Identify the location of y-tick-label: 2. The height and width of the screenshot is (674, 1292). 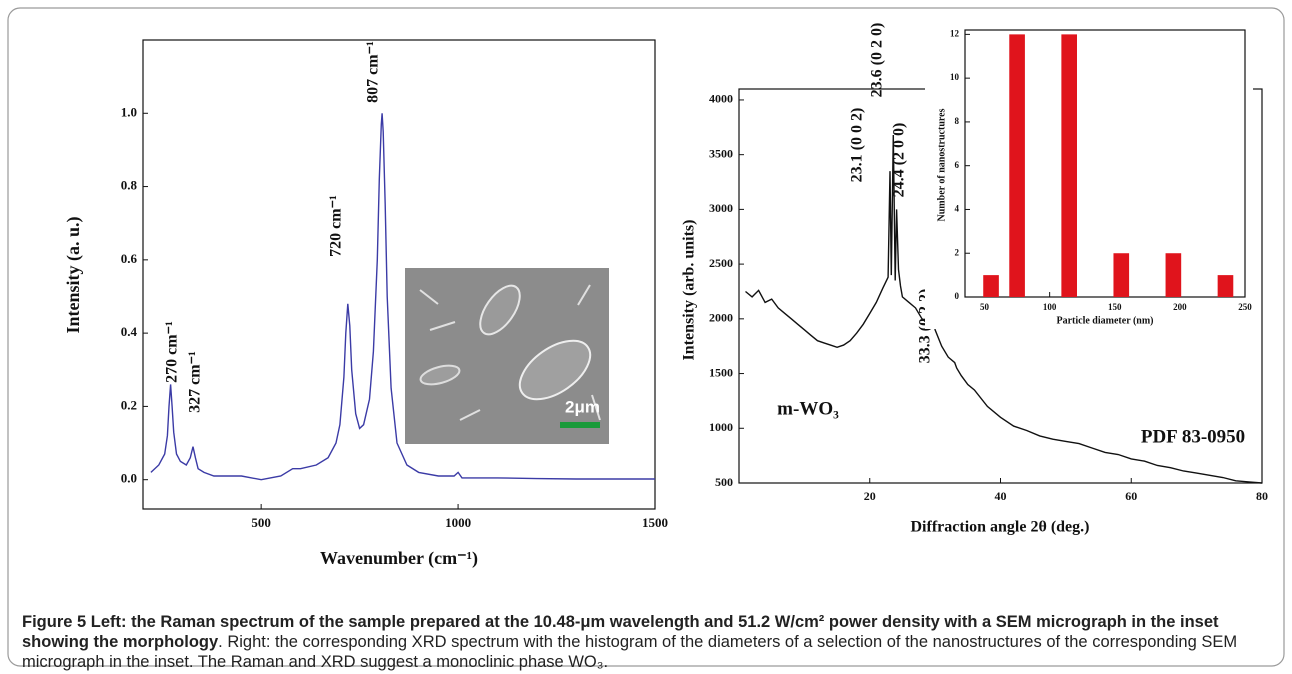
(957, 252).